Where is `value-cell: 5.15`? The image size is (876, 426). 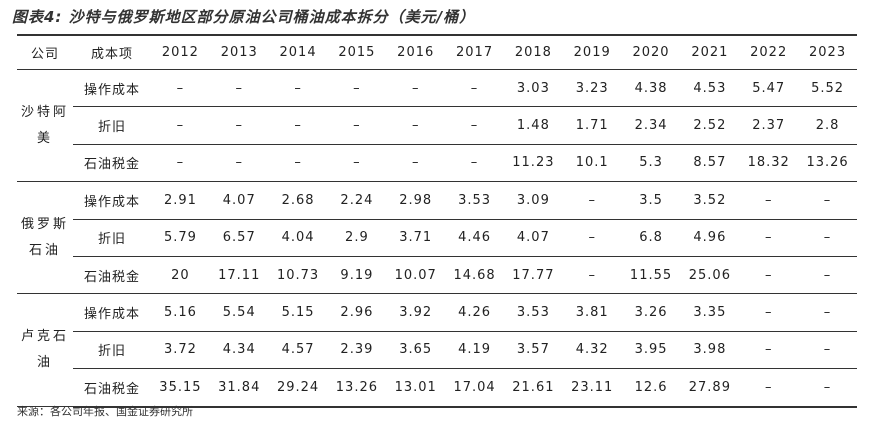 value-cell: 5.15 is located at coordinates (298, 312).